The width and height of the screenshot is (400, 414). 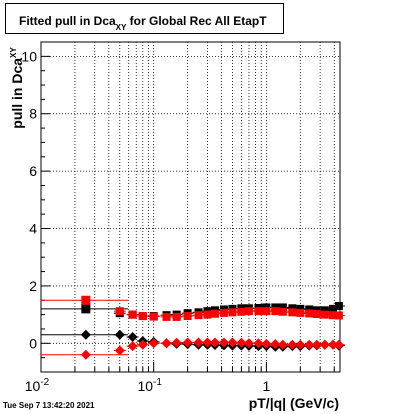 I want to click on x-tick-label: 10⁻¹, so click(x=149, y=385).